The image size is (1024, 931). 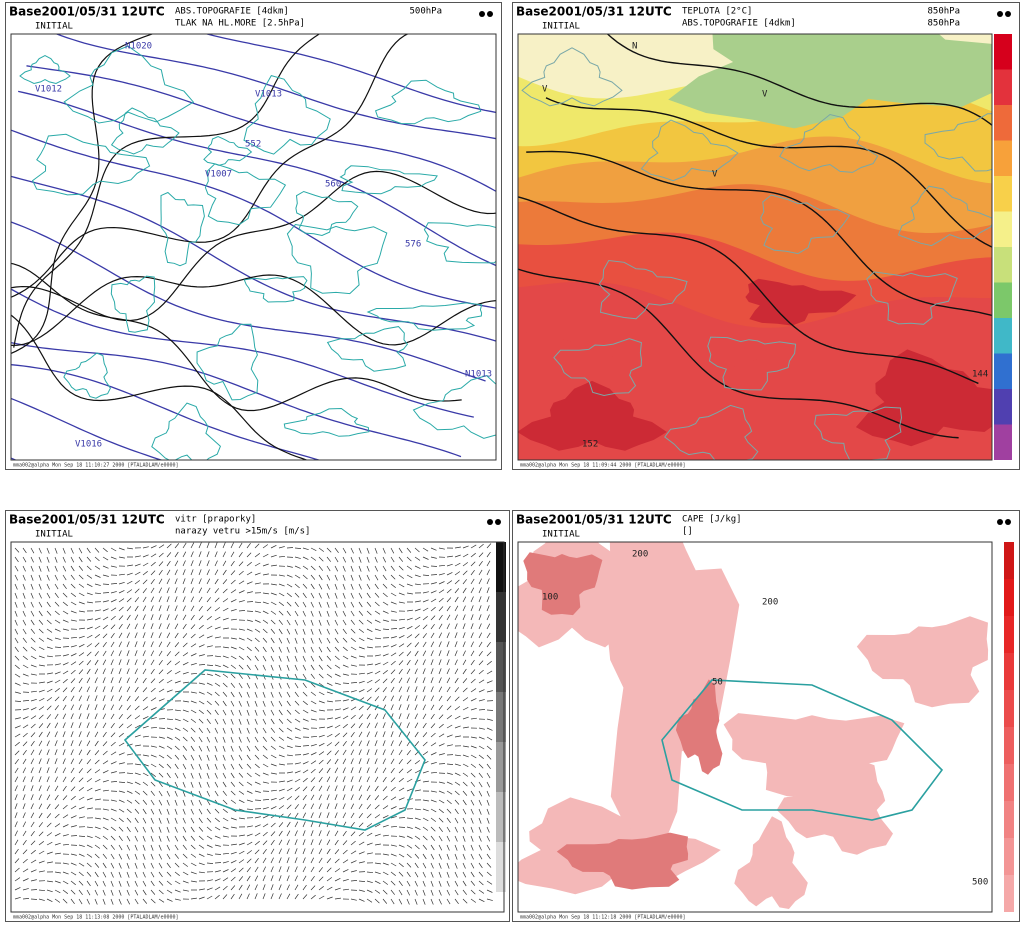 What do you see at coordinates (240, 24) in the screenshot?
I see `field-title: TLAK NA HL.MORE [2.5hPa]` at bounding box center [240, 24].